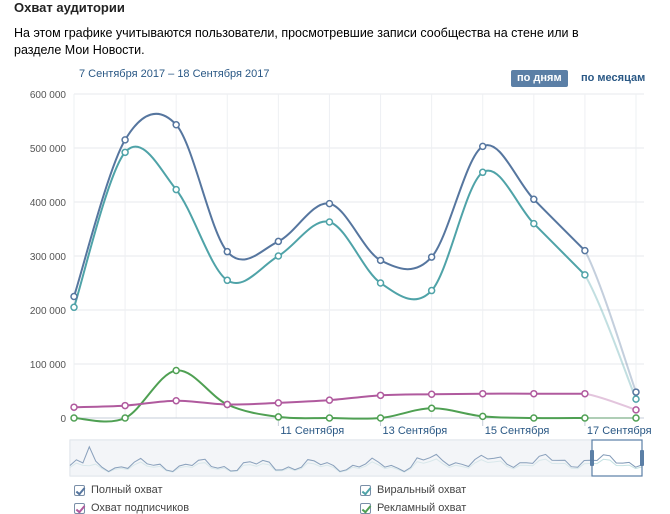 This screenshot has width=670, height=514. I want to click on y-tick-label: 500 000, so click(48, 149).